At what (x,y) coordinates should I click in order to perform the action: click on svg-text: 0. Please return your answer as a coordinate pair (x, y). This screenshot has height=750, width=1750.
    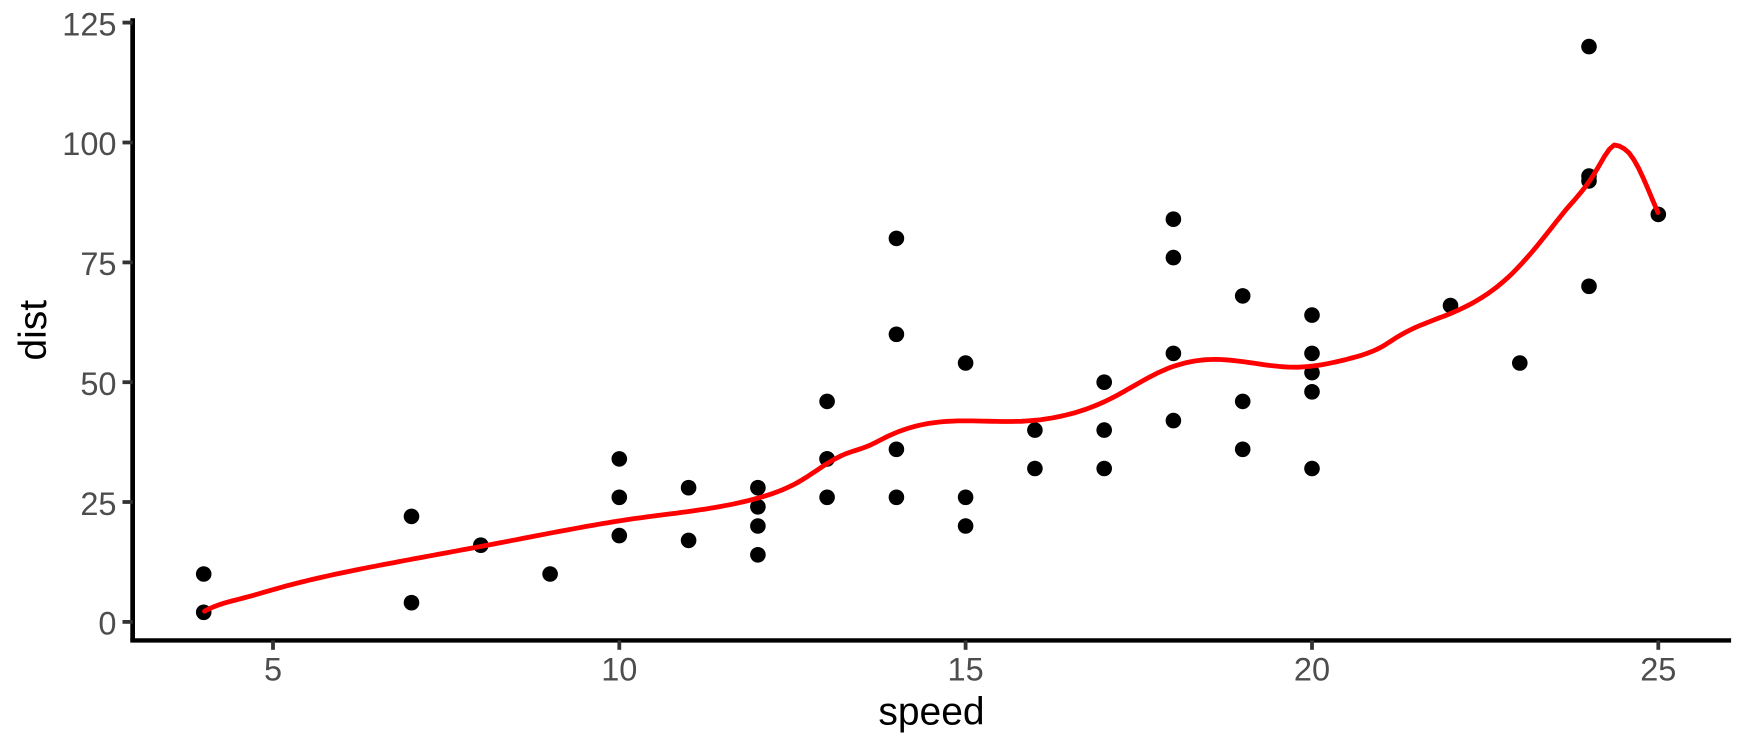
    Looking at the image, I should click on (107, 624).